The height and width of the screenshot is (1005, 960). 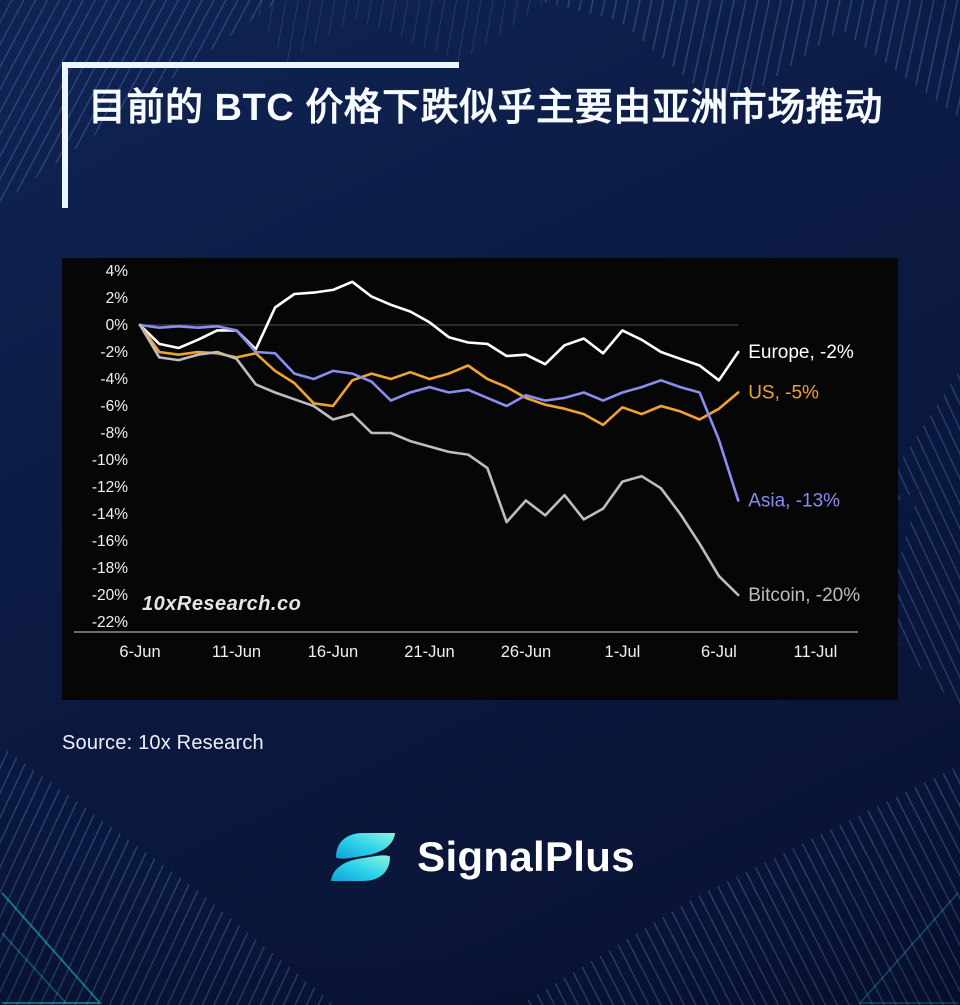 What do you see at coordinates (908, 948) in the screenshot?
I see `decorative-cyan-lines-bottom-right` at bounding box center [908, 948].